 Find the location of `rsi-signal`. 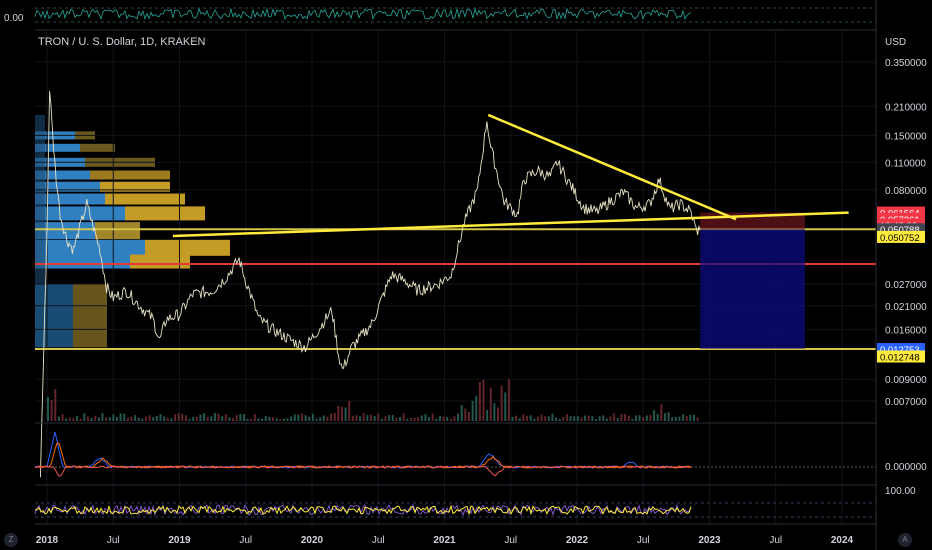

rsi-signal is located at coordinates (363, 510).